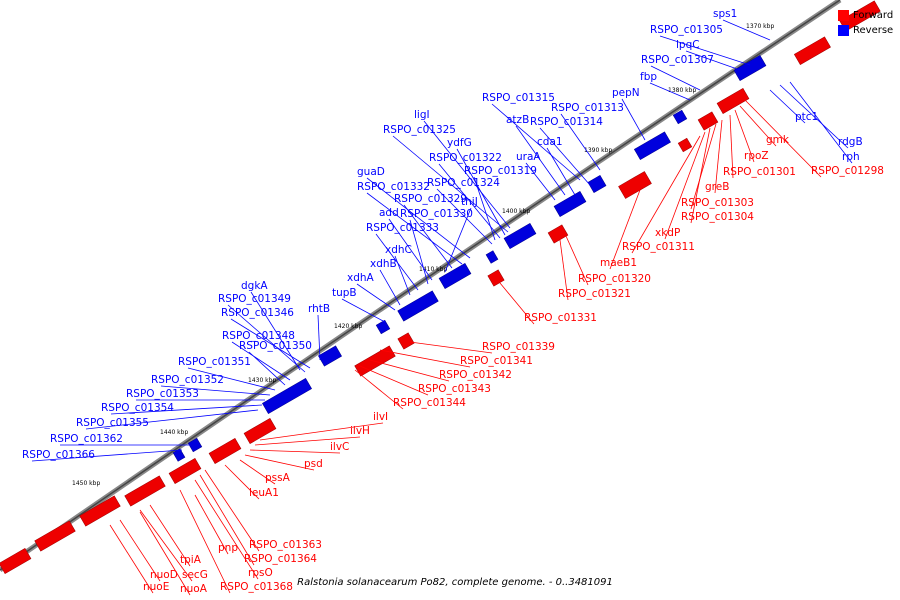 The height and width of the screenshot is (600, 900). Describe the element at coordinates (648, 77) in the screenshot. I see `reverse-gene-label: fbp` at that location.